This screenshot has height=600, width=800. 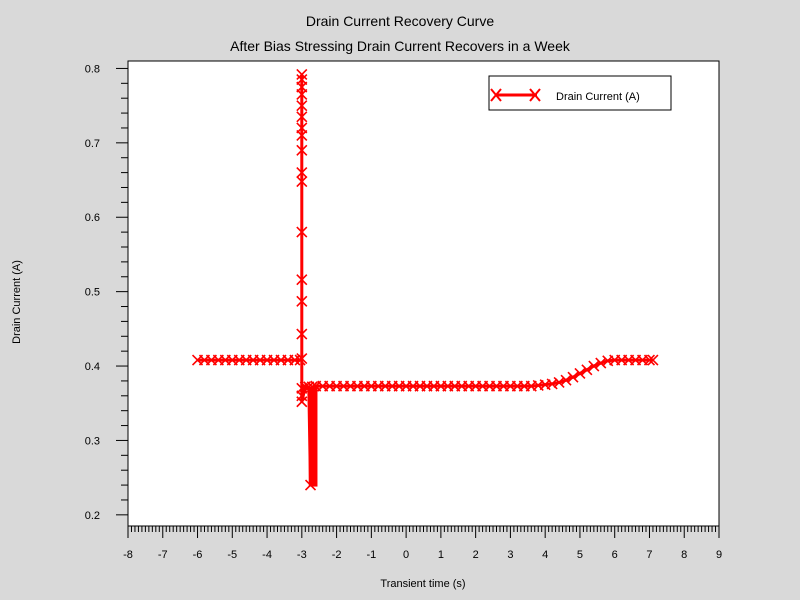 What do you see at coordinates (128, 555) in the screenshot?
I see `x-tick-label: -8` at bounding box center [128, 555].